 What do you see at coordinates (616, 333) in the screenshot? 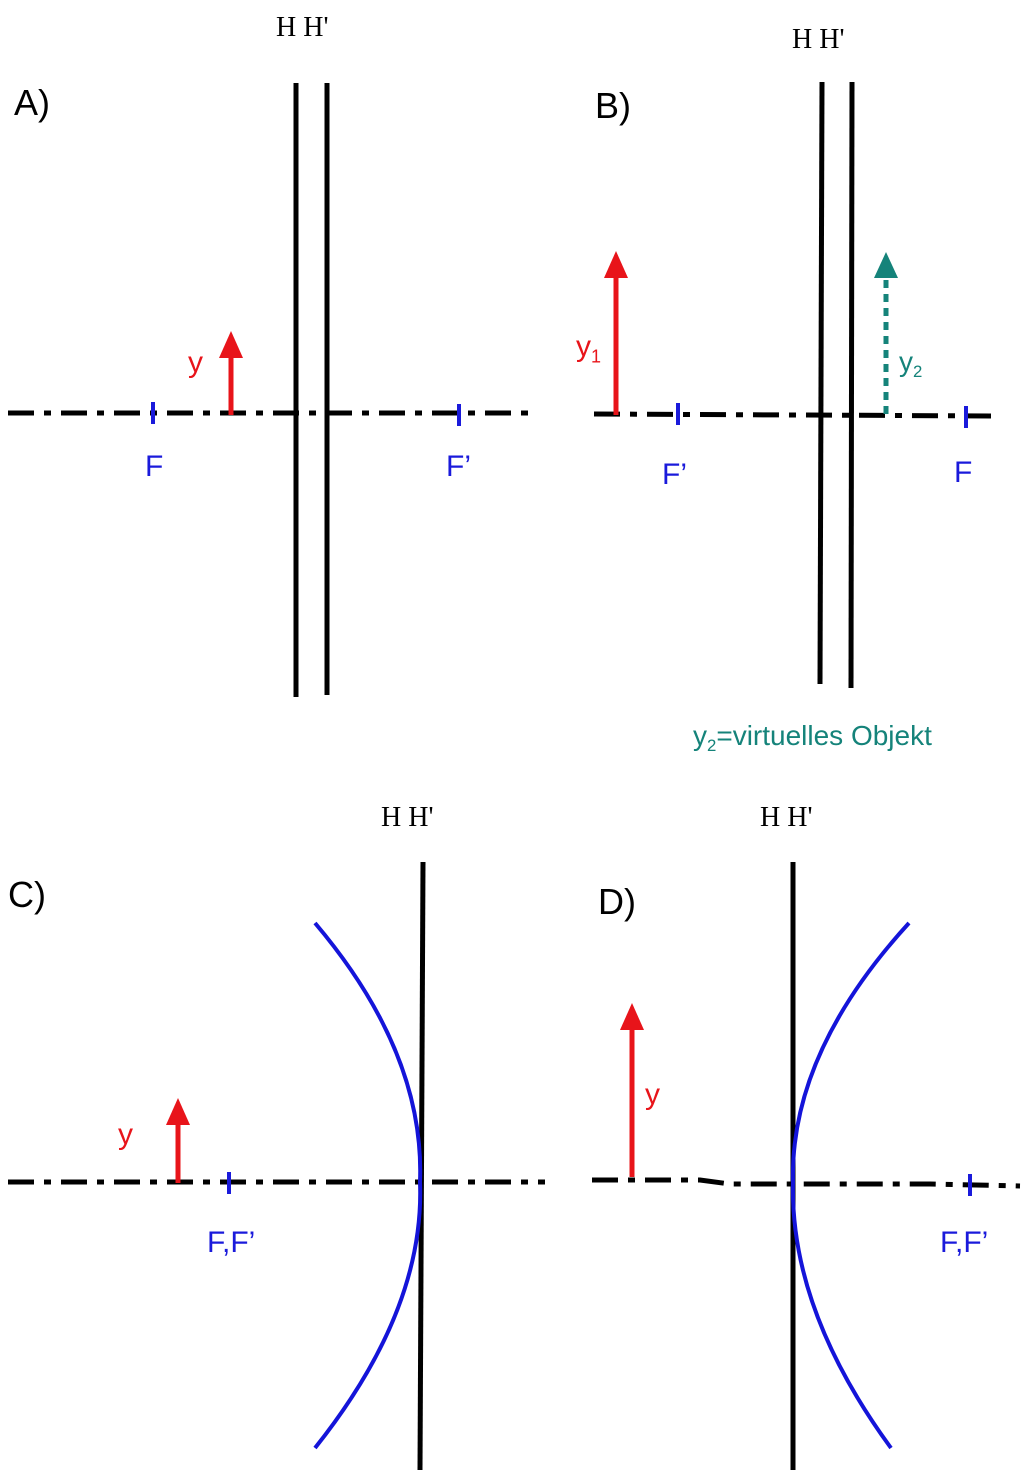
I see `object-arrow-y1` at bounding box center [616, 333].